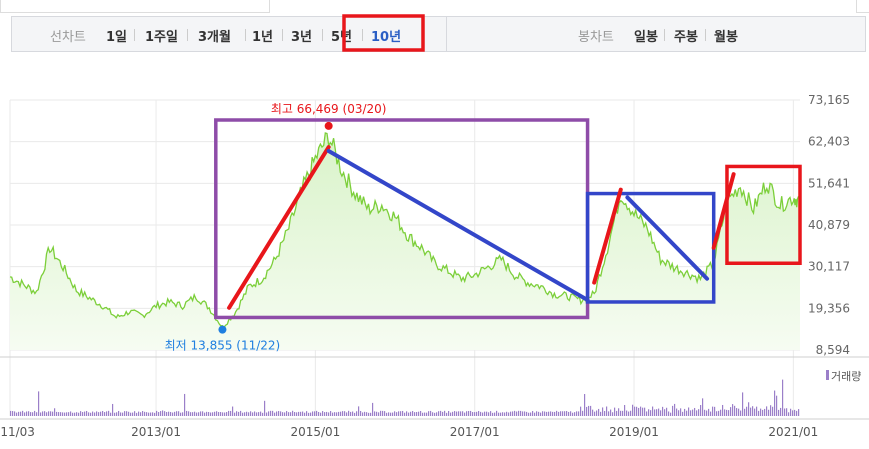 The image size is (869, 449). Describe the element at coordinates (263, 37) in the screenshot. I see `period-1year-button: 1년` at that location.